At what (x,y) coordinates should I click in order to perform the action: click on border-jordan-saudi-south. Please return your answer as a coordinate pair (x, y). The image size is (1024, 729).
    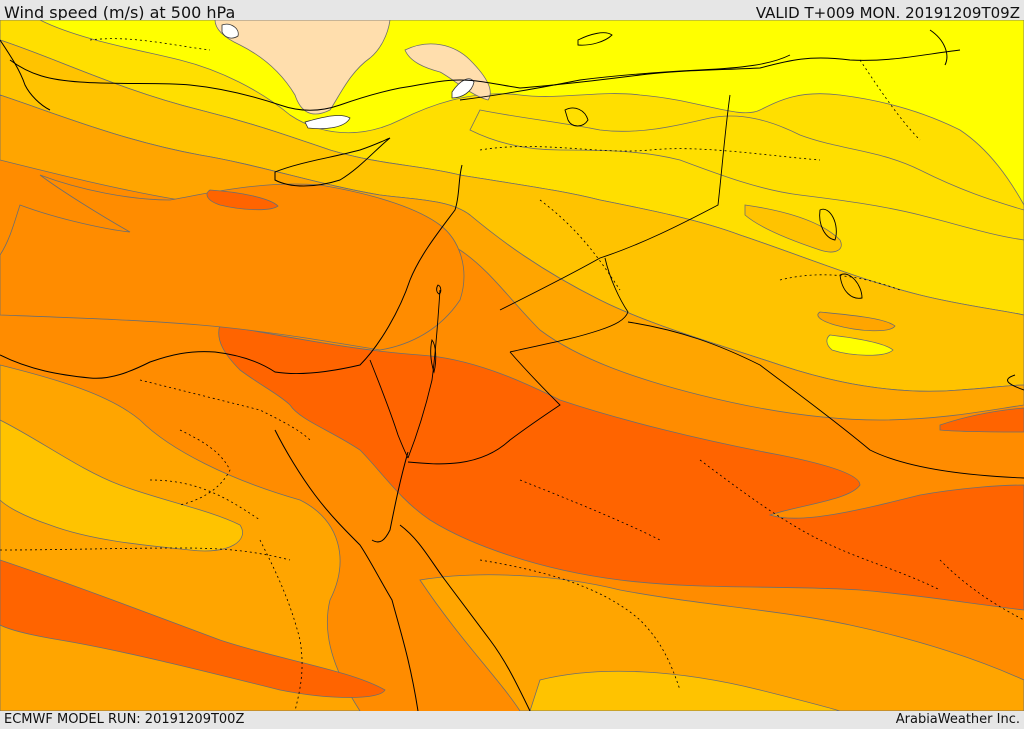
    Looking at the image, I should click on (484, 408).